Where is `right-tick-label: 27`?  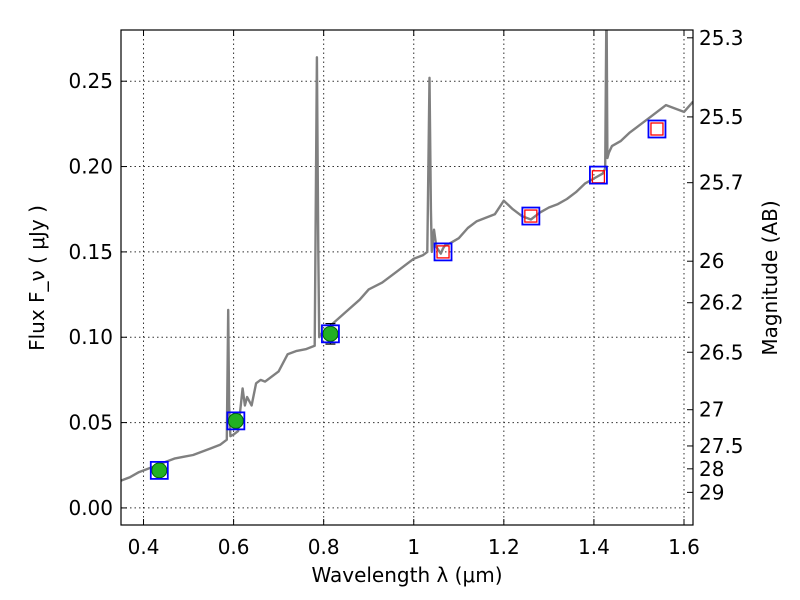 right-tick-label: 27 is located at coordinates (711, 410).